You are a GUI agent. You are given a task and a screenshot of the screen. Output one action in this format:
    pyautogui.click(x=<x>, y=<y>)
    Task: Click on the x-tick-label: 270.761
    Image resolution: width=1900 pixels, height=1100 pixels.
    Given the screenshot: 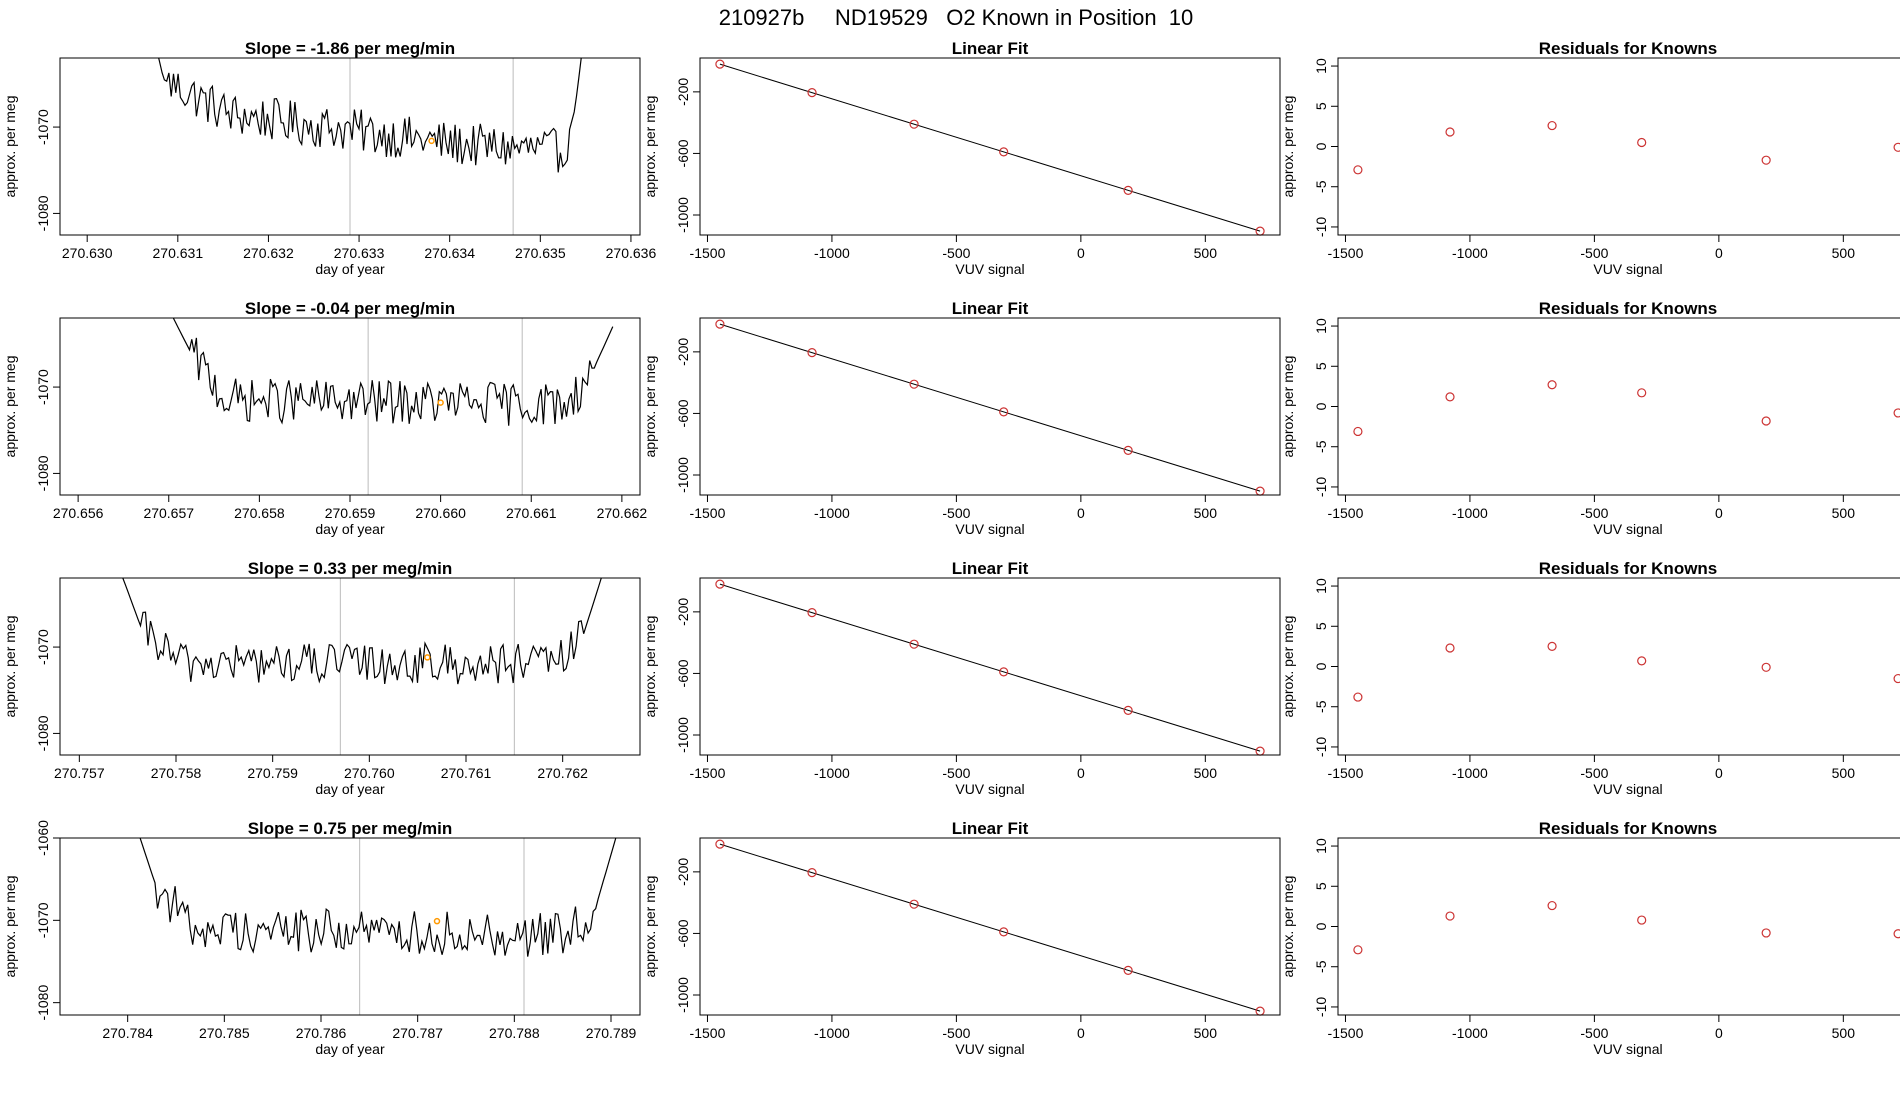 What is the action you would take?
    pyautogui.click(x=466, y=773)
    